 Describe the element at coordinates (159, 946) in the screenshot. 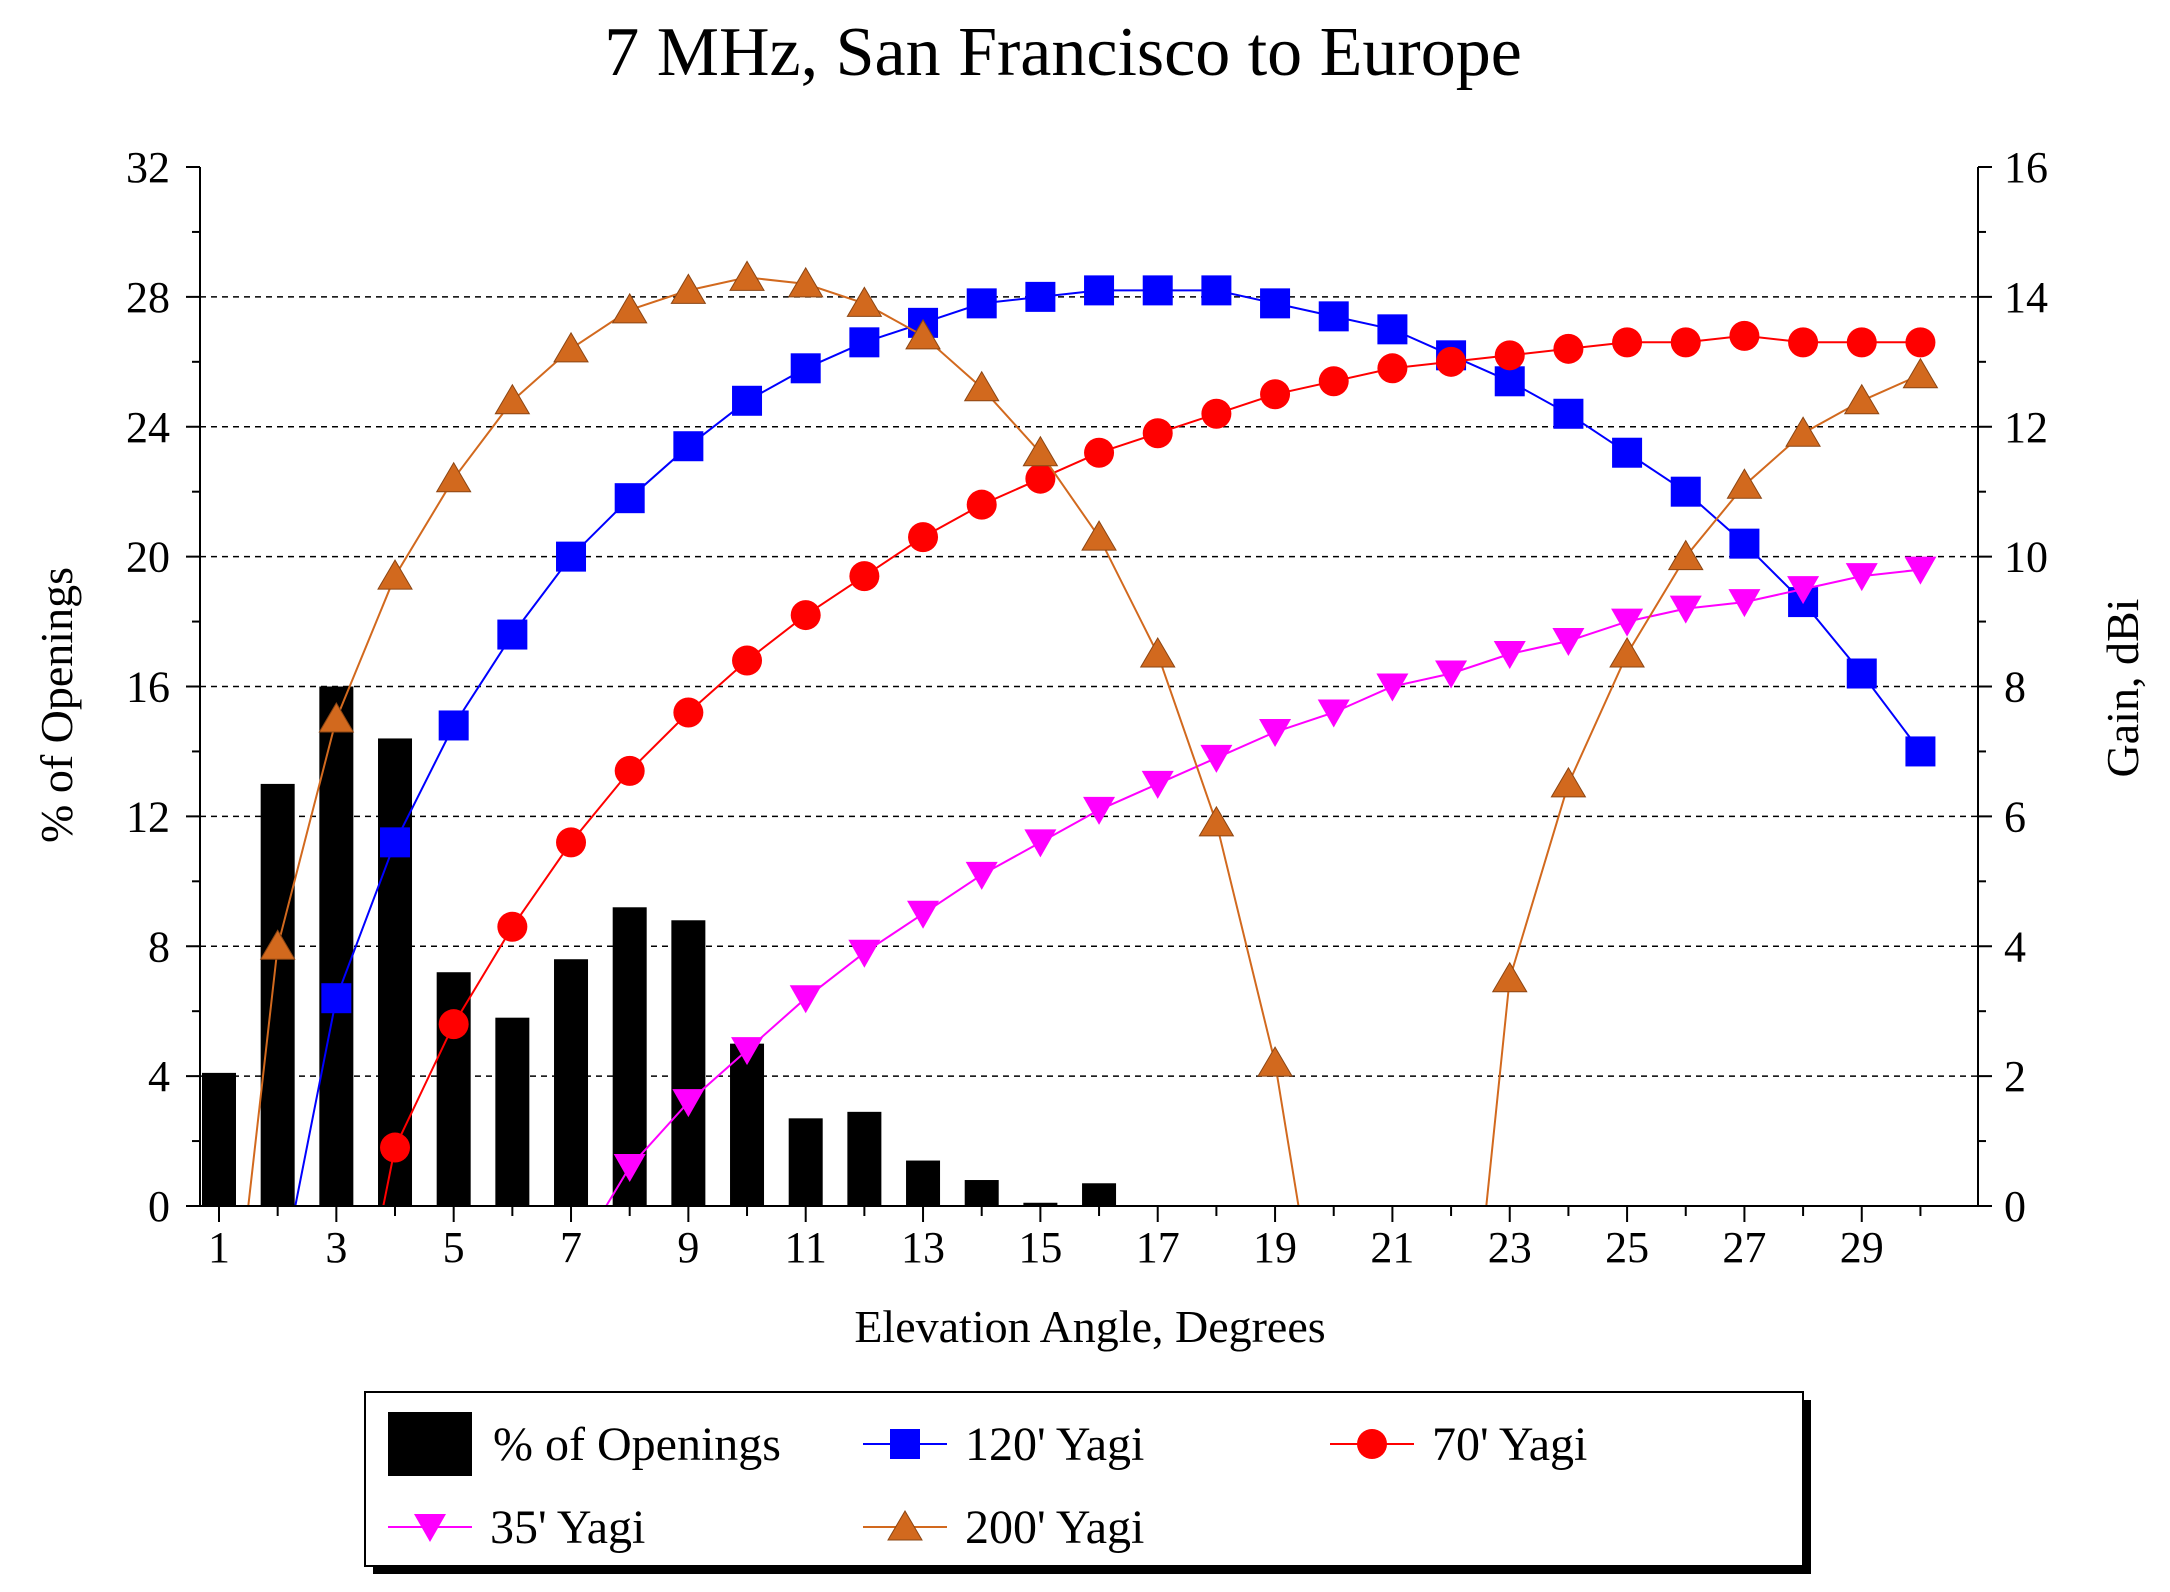

I see `y-left-tick-label: 8` at that location.